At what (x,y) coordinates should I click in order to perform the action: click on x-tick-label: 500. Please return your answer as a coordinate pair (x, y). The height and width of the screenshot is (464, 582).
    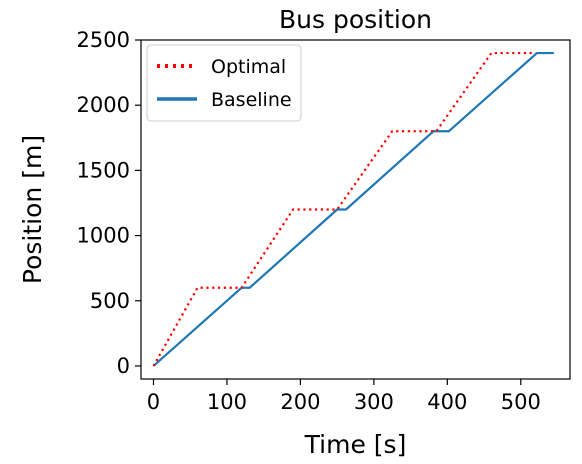
    Looking at the image, I should click on (521, 402).